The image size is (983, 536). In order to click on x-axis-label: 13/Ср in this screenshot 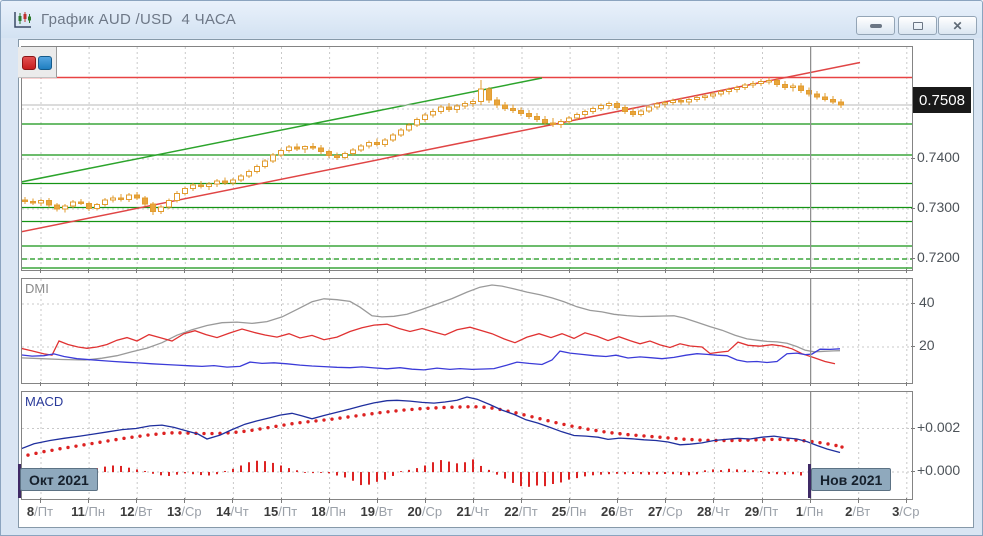, I will do `click(184, 511)`.